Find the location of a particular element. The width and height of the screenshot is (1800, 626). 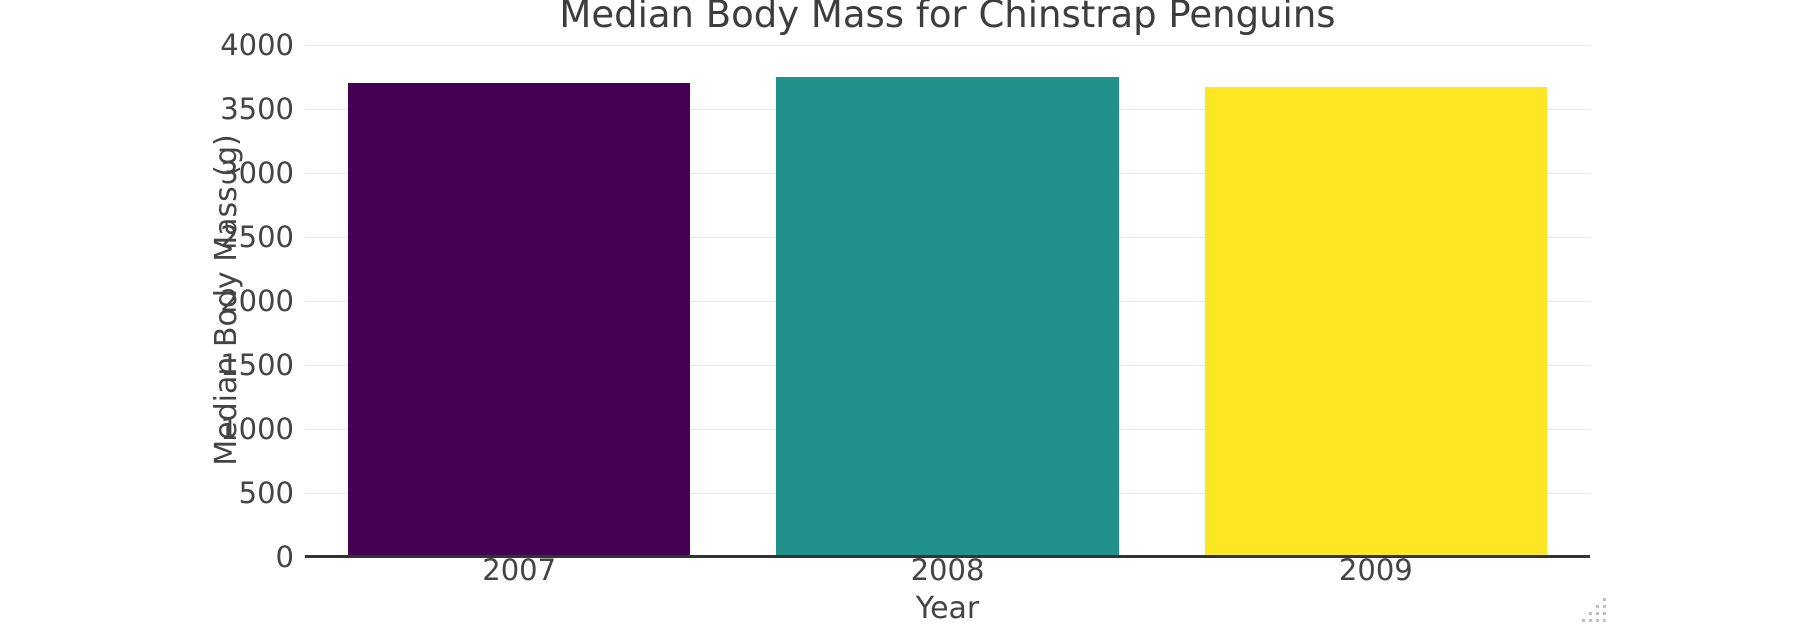

y-tick-label-3000: 3000 is located at coordinates (257, 173).